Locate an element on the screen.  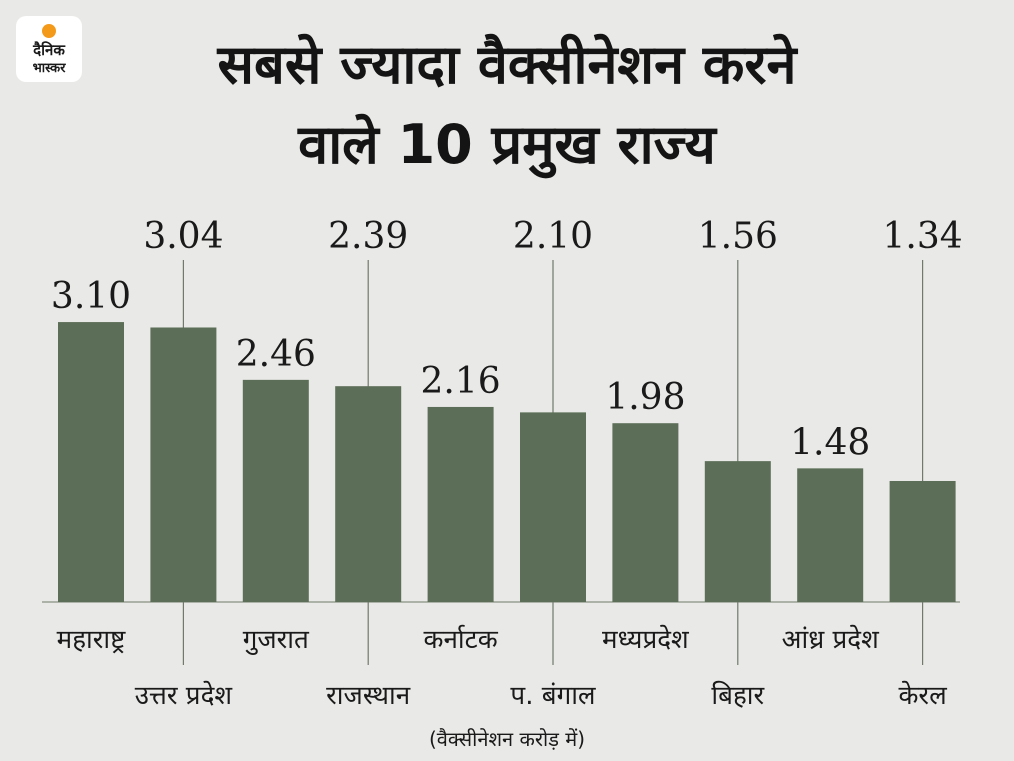
category-label: बिहार is located at coordinates (738, 695).